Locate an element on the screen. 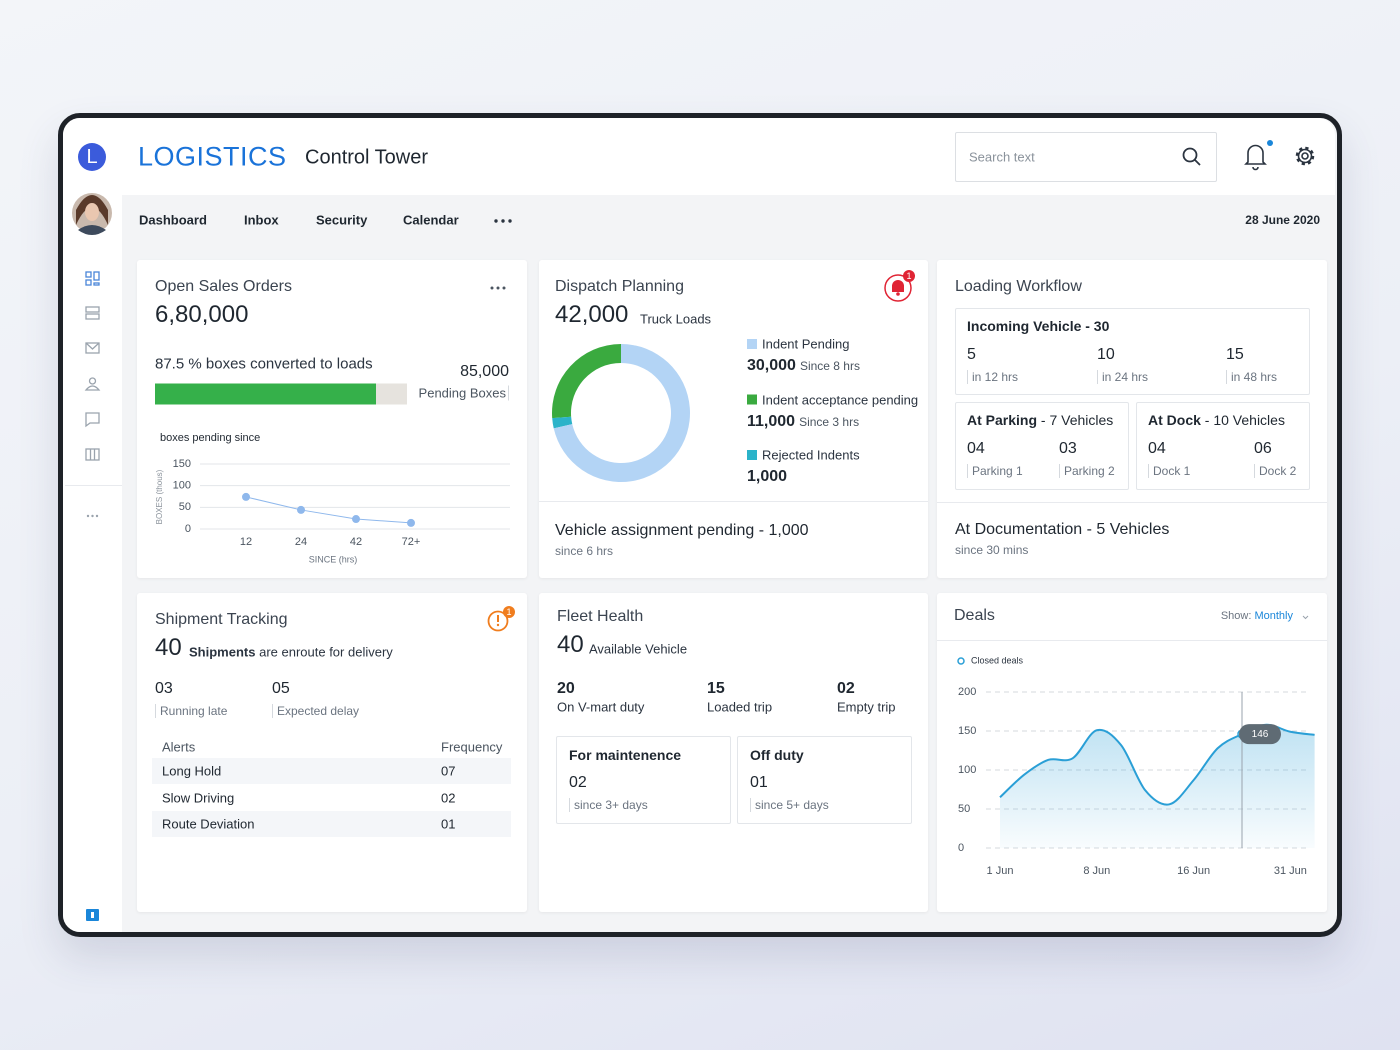 This screenshot has width=1400, height=1050. legend-value-row: 30,000 Since 8 hrs is located at coordinates (803, 366).